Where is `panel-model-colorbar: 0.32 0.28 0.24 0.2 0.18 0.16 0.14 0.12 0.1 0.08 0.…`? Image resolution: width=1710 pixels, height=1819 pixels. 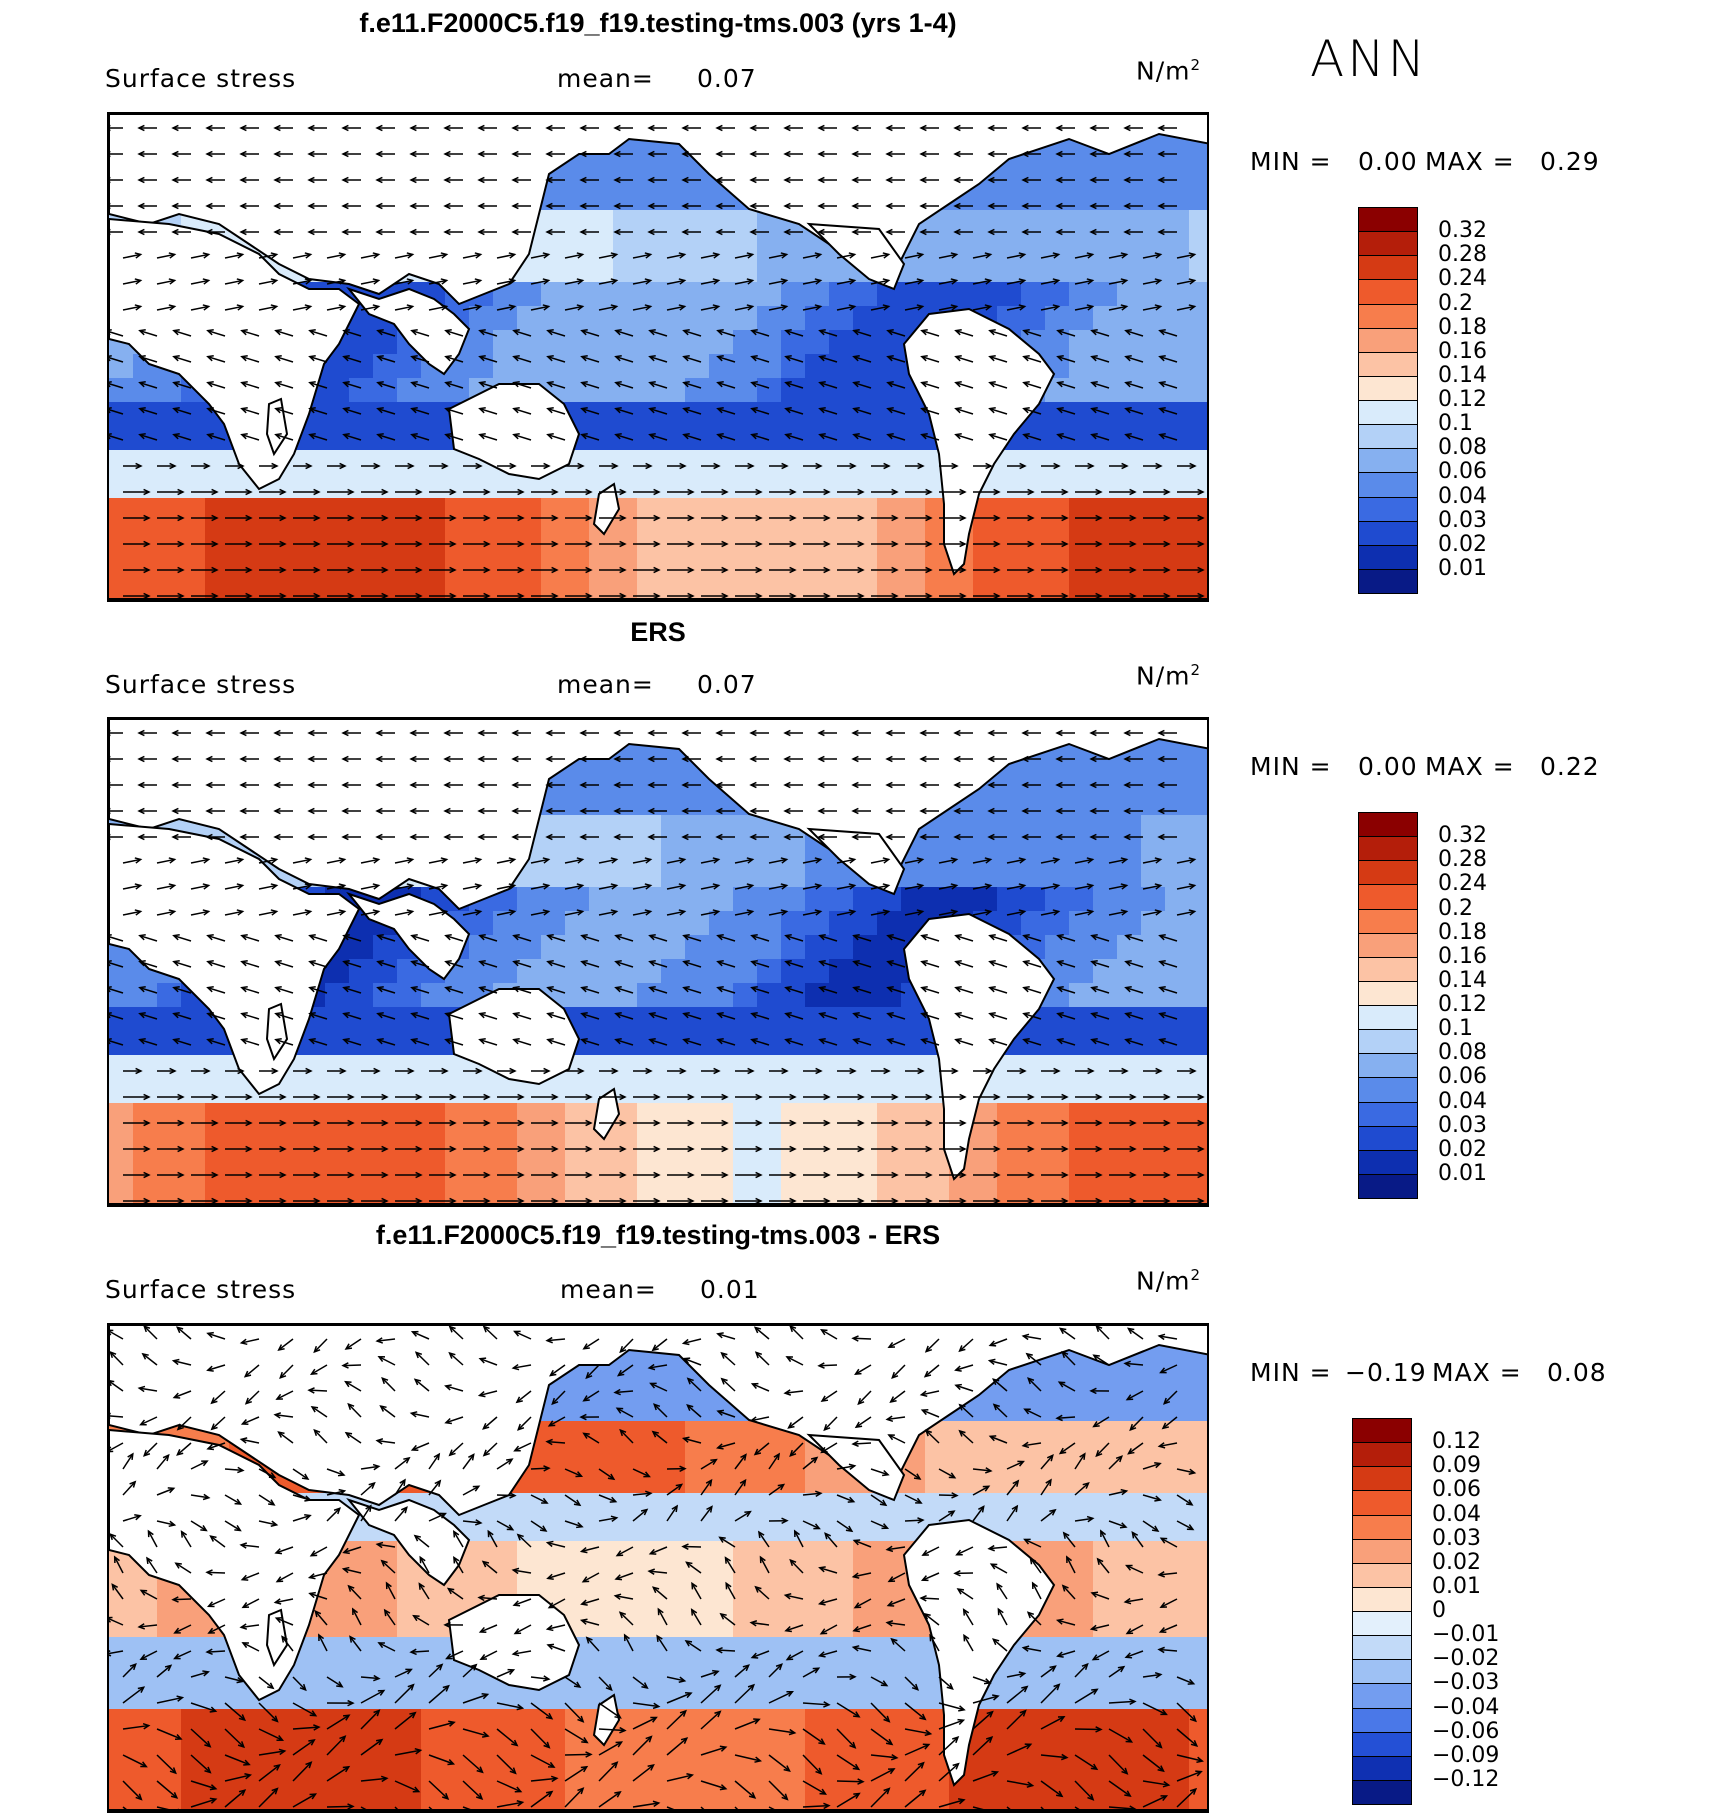 panel-model-colorbar: 0.32 0.28 0.24 0.2 0.18 0.16 0.14 0.12 0.1 0.08 0.… is located at coordinates (1458, 400).